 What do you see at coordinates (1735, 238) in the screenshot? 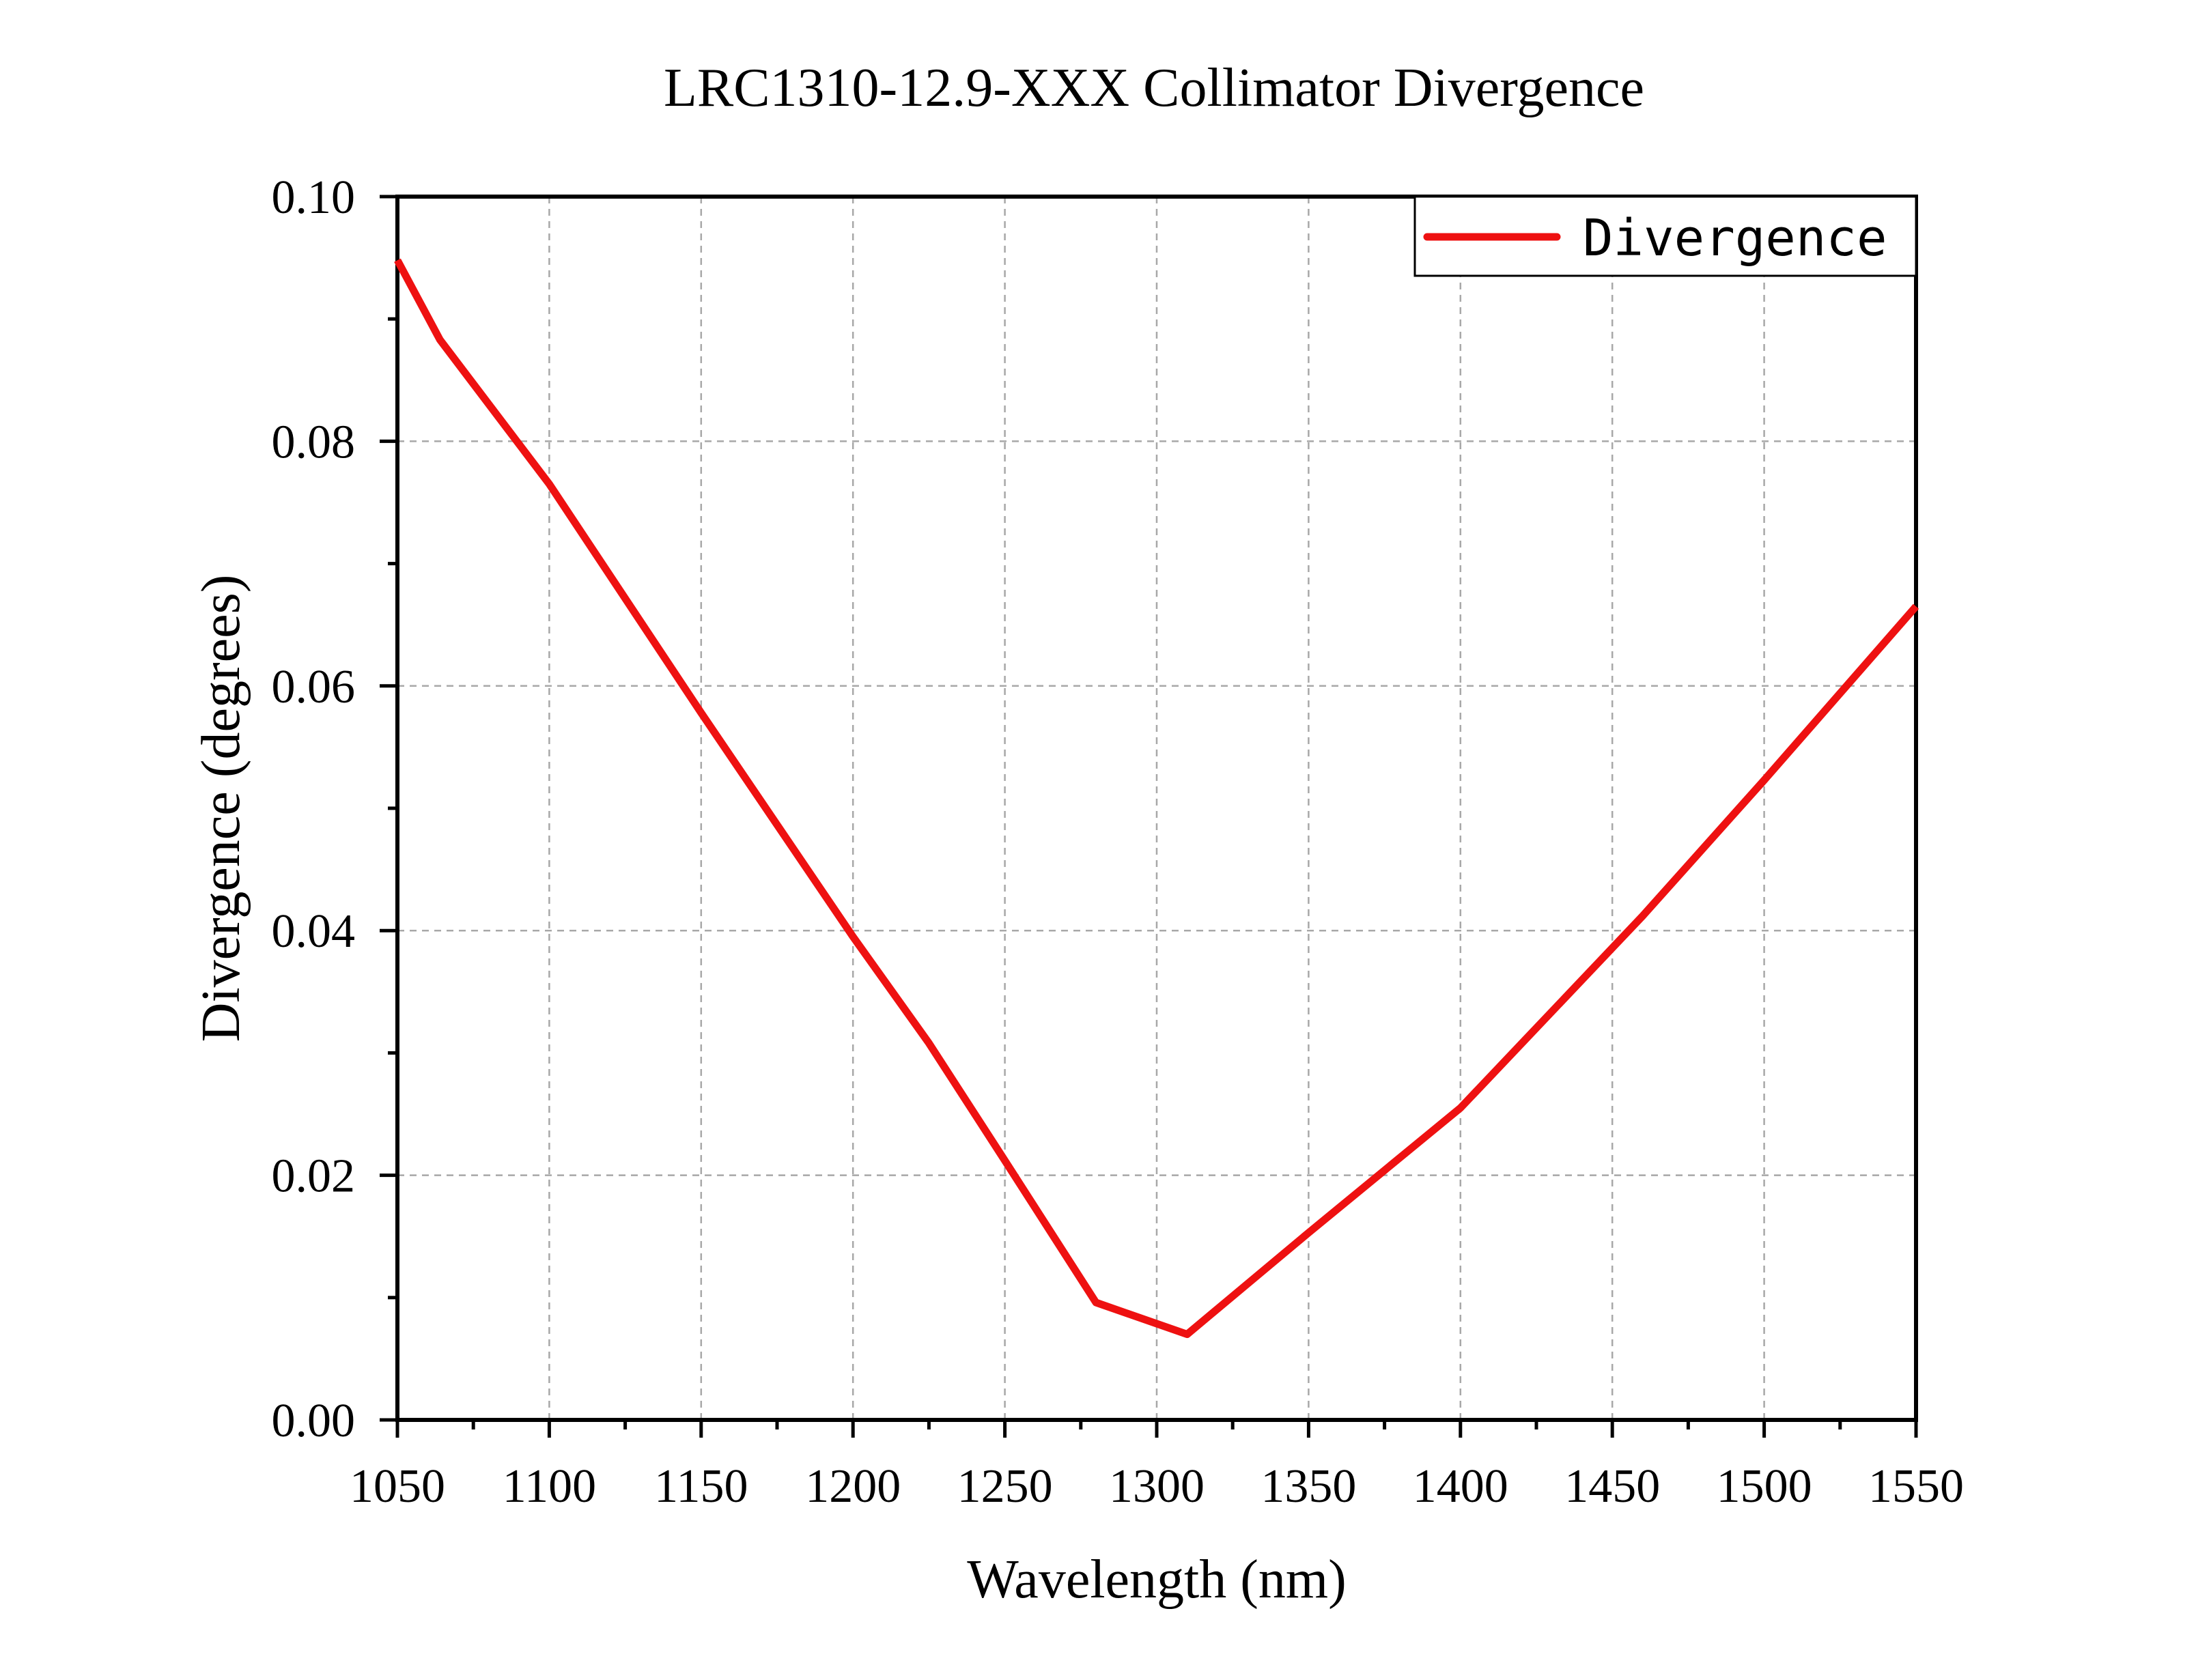
I see `legend-label: Divergence` at bounding box center [1735, 238].